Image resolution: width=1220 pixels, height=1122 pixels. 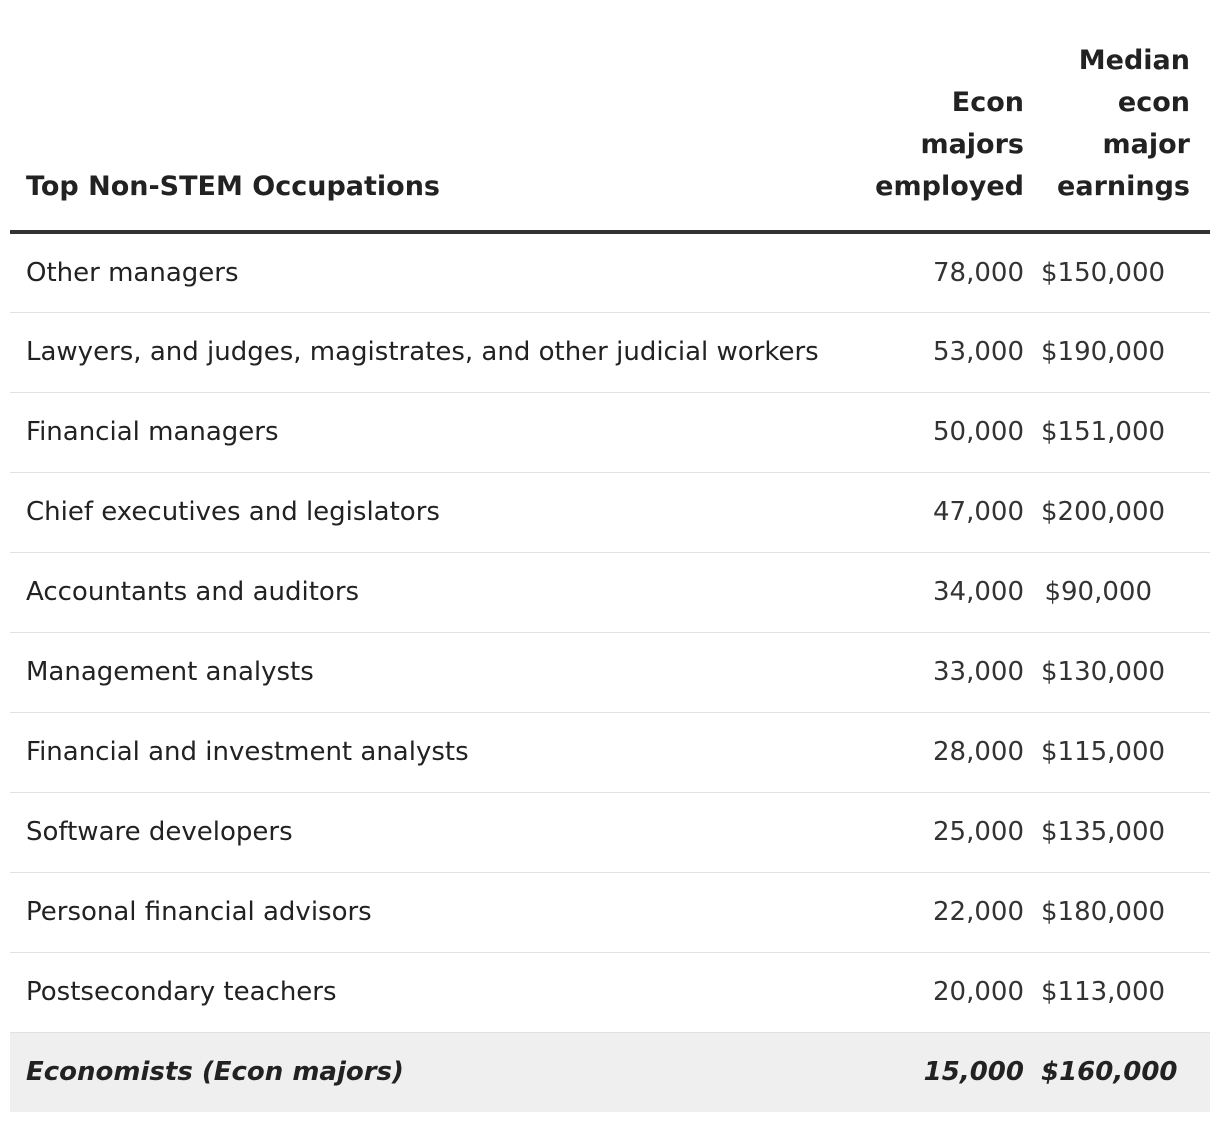 What do you see at coordinates (940, 992) in the screenshot?
I see `employed-cell: 20,000` at bounding box center [940, 992].